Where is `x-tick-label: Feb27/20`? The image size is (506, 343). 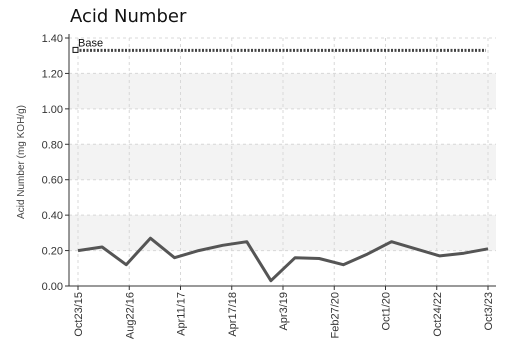
x-tick-label: Feb27/20 is located at coordinates (335, 315).